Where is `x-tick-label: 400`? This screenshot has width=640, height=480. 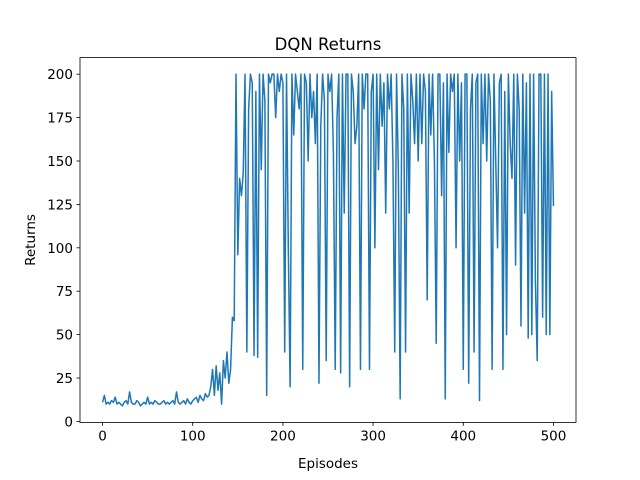
x-tick-label: 400 is located at coordinates (463, 436).